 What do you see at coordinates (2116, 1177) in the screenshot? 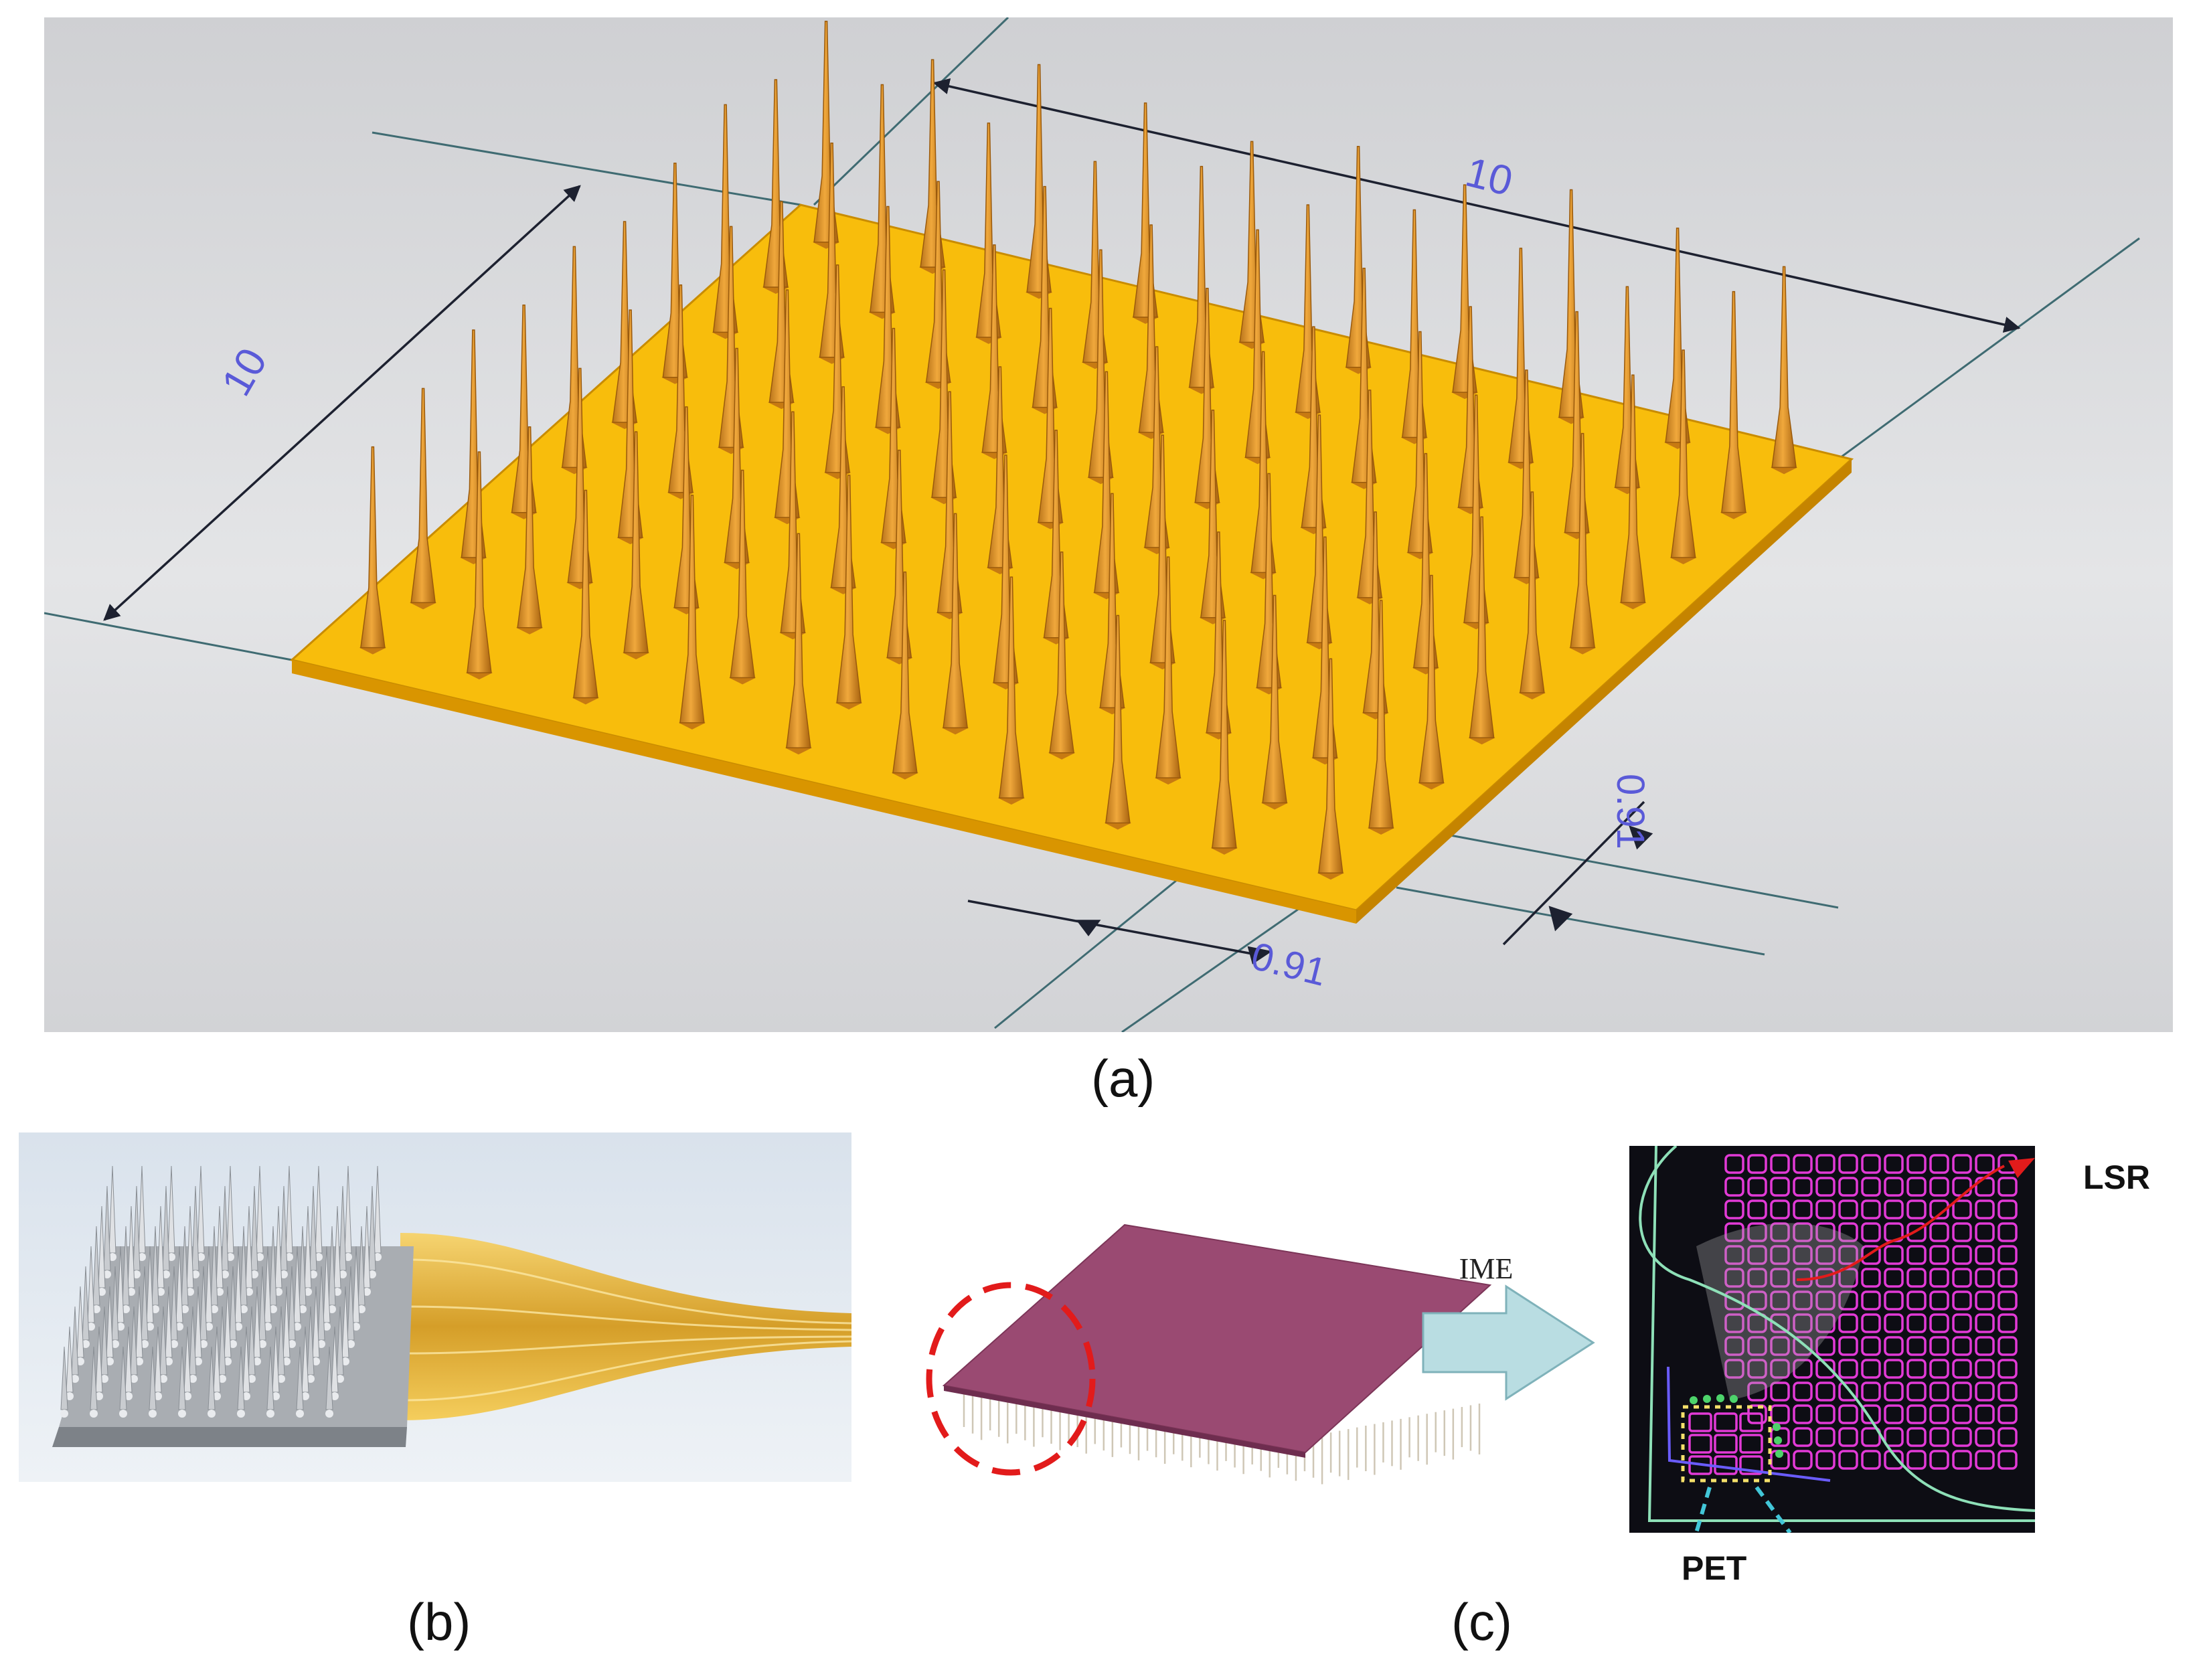
I see `label-lsr: LSR` at bounding box center [2116, 1177].